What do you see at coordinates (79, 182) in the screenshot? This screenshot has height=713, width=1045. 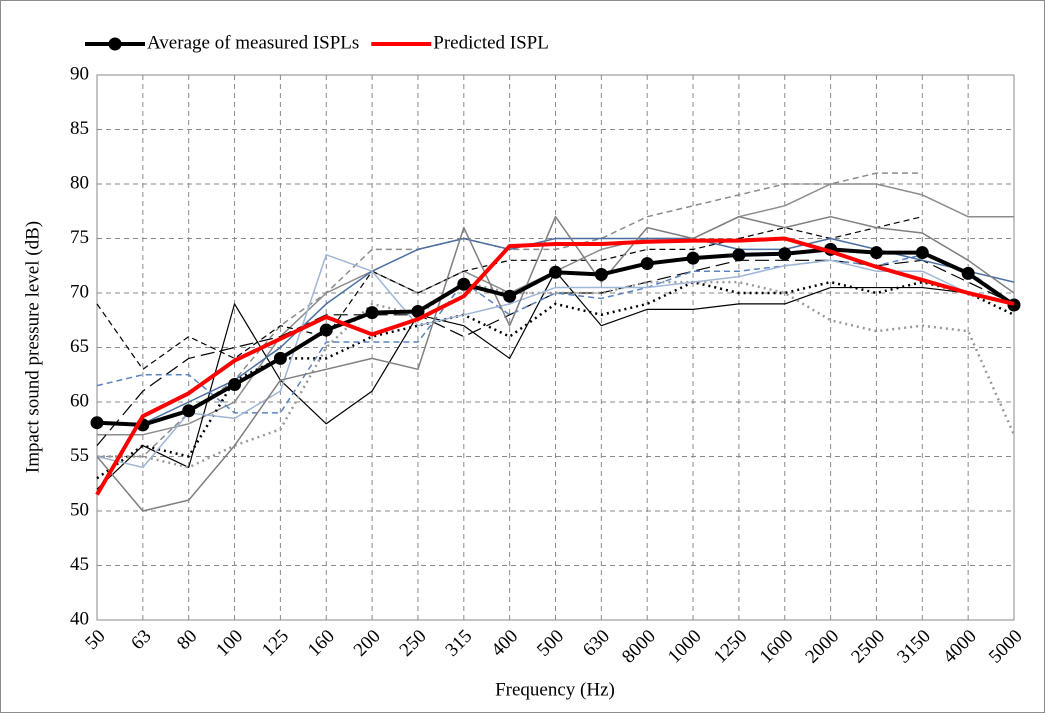 I see `y-tick-label: 80` at bounding box center [79, 182].